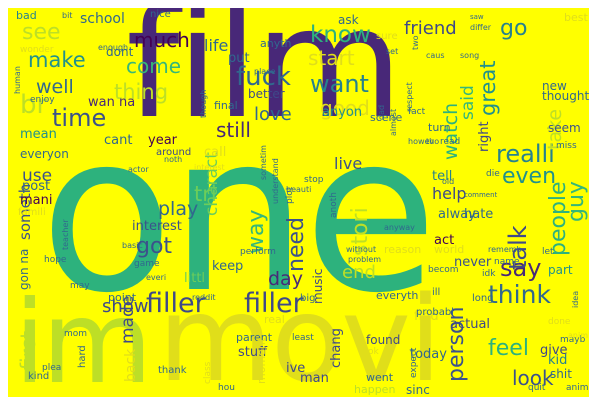 The width and height of the screenshot is (597, 405). What do you see at coordinates (83, 337) in the screenshot?
I see `word-im: im` at bounding box center [83, 337].